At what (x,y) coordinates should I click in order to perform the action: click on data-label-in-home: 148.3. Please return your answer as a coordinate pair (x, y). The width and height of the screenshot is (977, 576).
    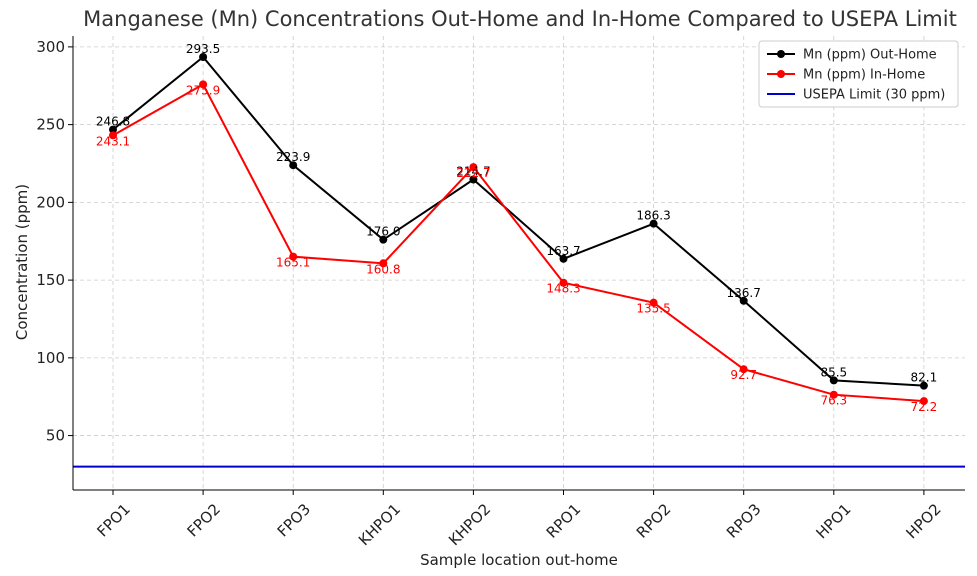
    Looking at the image, I should click on (563, 289).